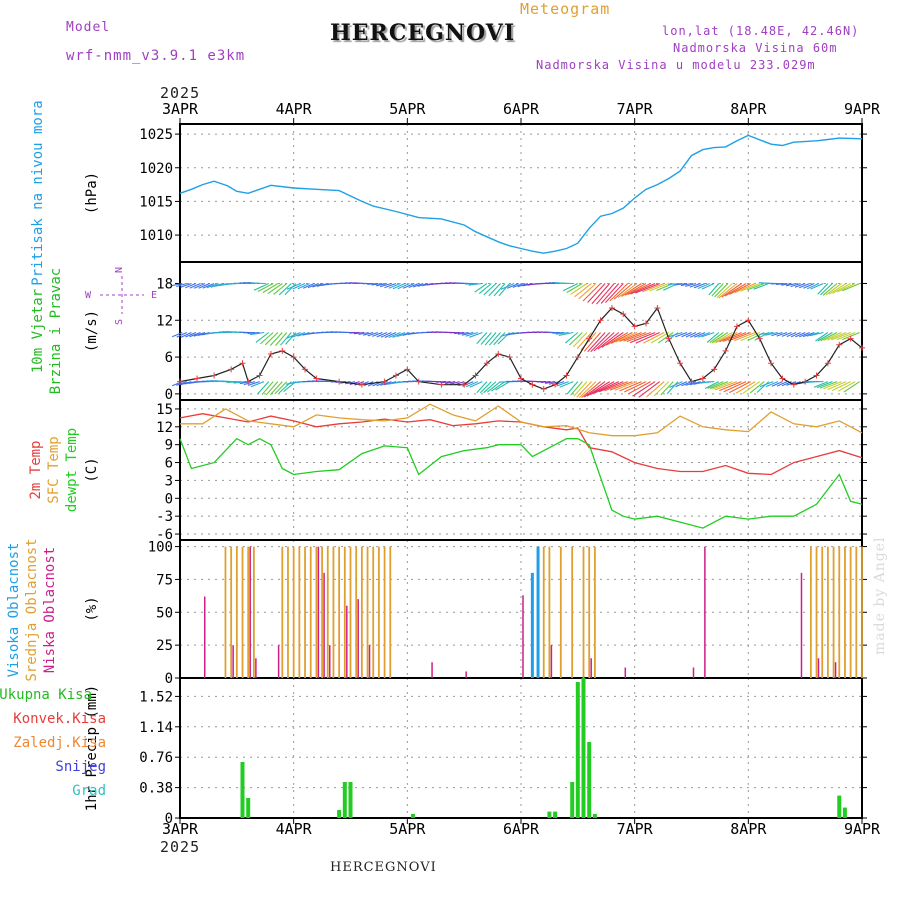 The width and height of the screenshot is (900, 900). I want to click on y-tick-label: 0.76, so click(156, 758).